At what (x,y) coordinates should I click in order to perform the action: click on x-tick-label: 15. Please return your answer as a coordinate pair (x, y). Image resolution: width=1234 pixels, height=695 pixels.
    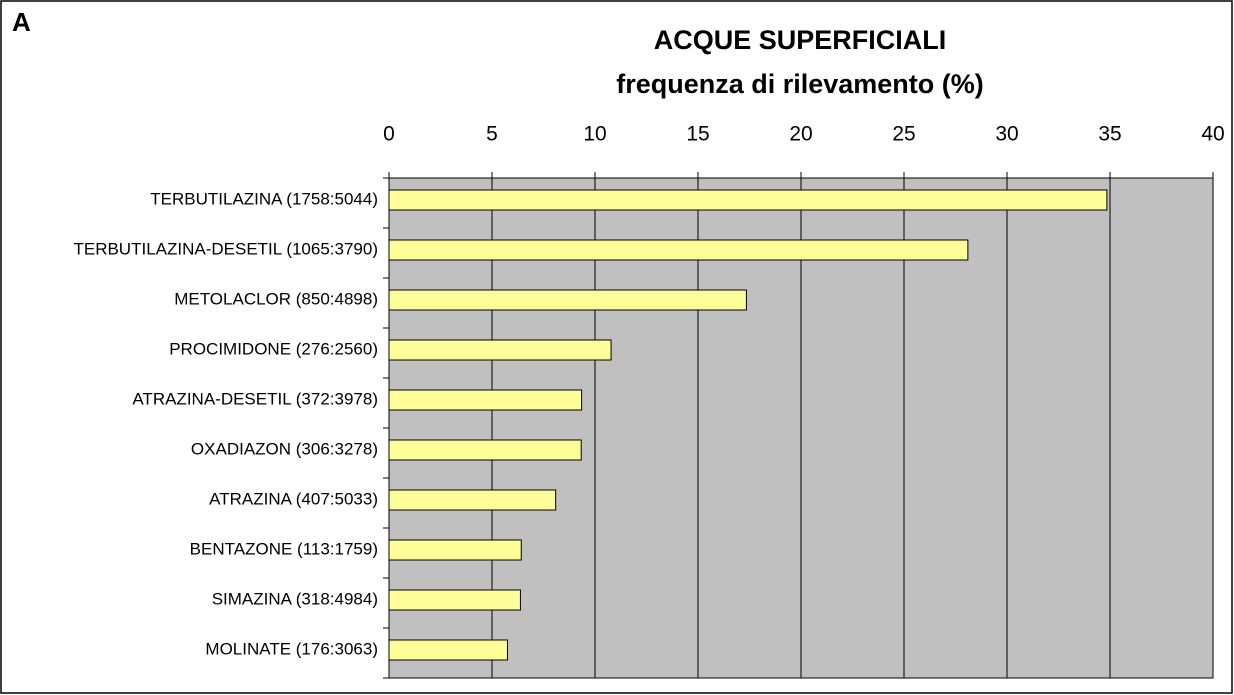
    Looking at the image, I should click on (697, 134).